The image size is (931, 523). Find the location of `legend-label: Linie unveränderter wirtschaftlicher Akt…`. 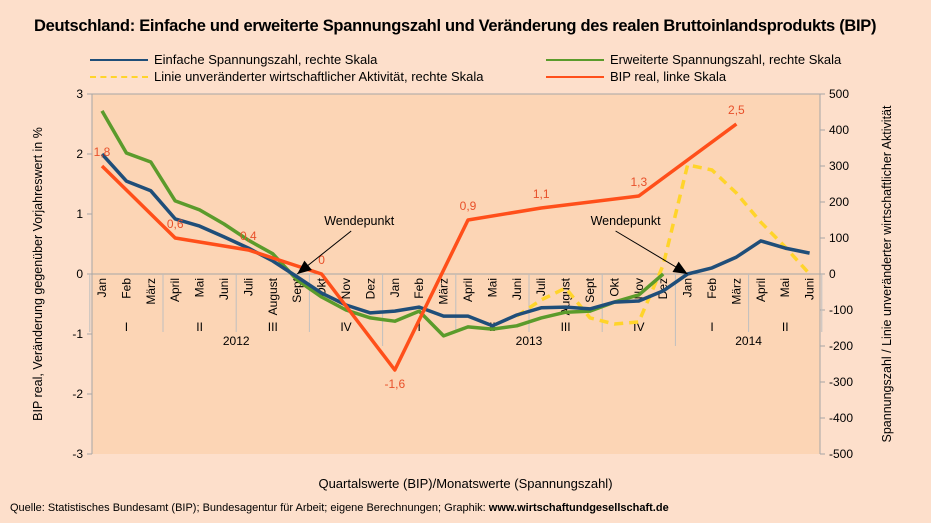

legend-label: Linie unveränderter wirtschaftlicher Akt… is located at coordinates (319, 76).